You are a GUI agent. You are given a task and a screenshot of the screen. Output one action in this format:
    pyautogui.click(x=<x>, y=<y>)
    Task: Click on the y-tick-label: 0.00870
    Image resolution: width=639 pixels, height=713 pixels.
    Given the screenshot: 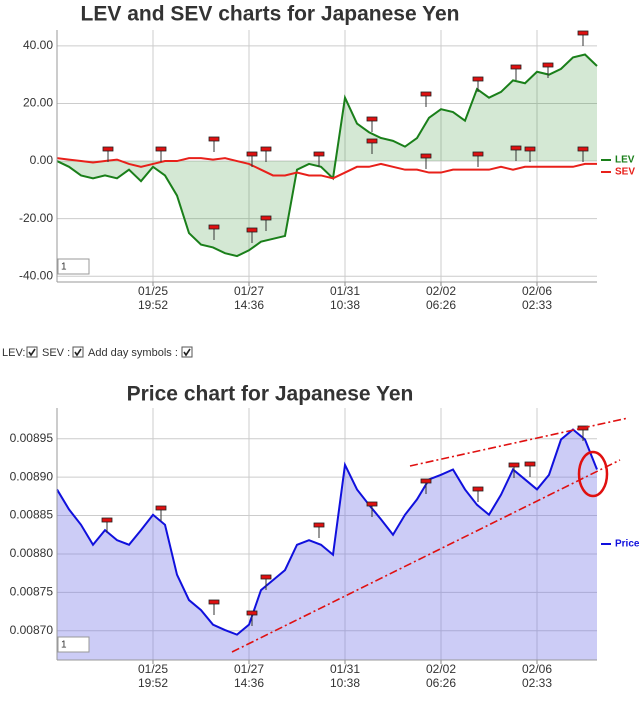 What is the action you would take?
    pyautogui.click(x=32, y=630)
    